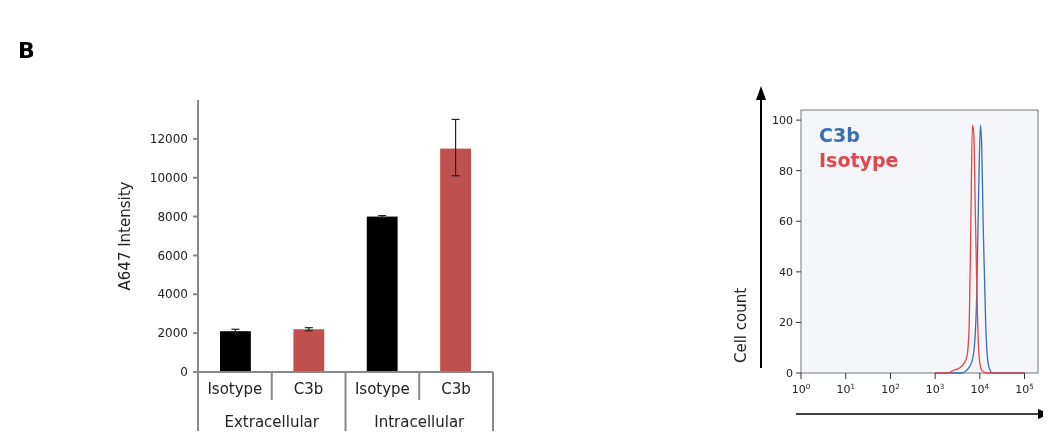  What do you see at coordinates (125, 236) in the screenshot?
I see `y-axis-title: A647 Intensity` at bounding box center [125, 236].